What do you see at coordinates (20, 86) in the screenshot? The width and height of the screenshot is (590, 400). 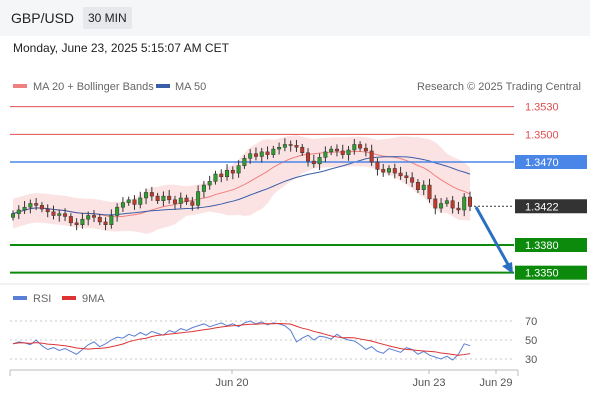 I see `ma20-legend-swatch` at bounding box center [20, 86].